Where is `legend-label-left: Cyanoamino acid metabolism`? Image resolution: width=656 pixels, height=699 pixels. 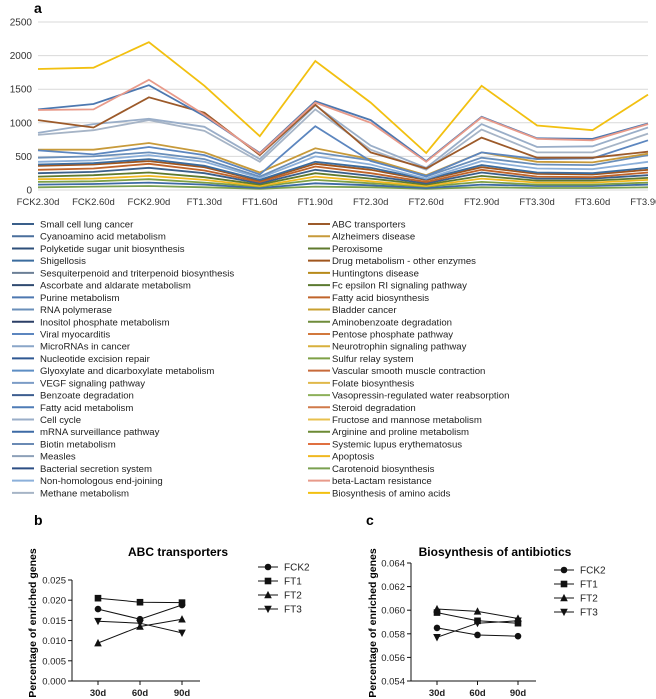
legend-label-left: Cyanoamino acid metabolism is located at coordinates (103, 237).